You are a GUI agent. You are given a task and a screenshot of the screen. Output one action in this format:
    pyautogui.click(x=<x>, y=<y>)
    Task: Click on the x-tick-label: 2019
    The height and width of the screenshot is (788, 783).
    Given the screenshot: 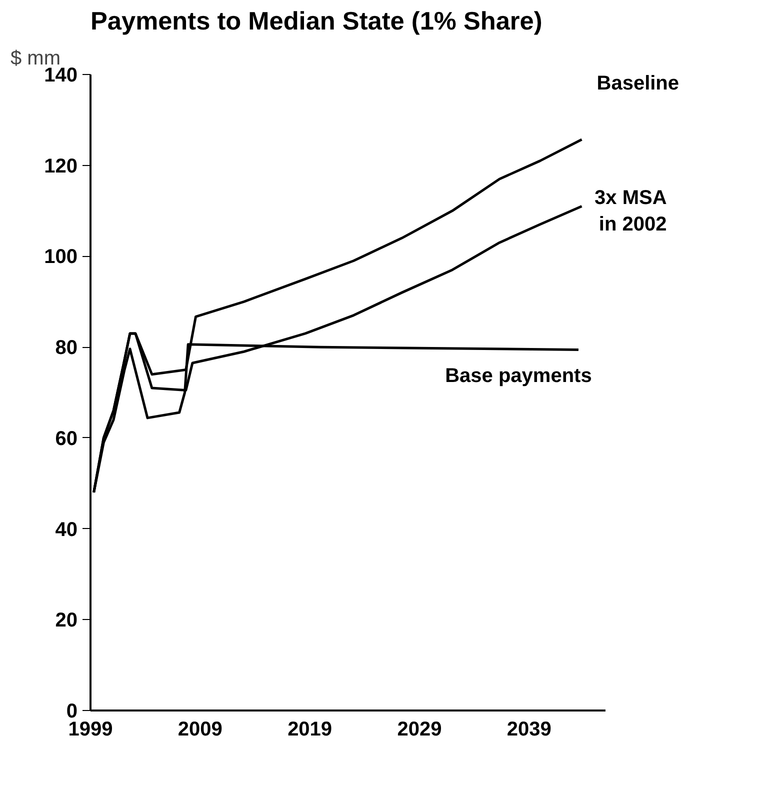 What is the action you would take?
    pyautogui.click(x=310, y=729)
    